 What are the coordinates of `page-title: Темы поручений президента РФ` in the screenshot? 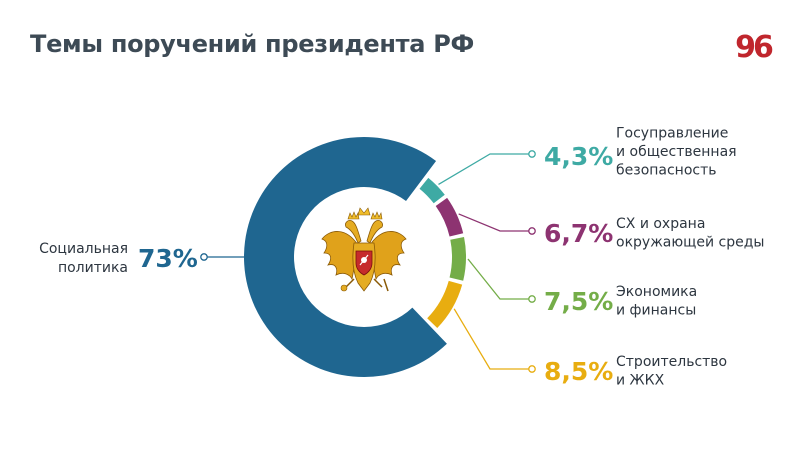 It's located at (252, 44).